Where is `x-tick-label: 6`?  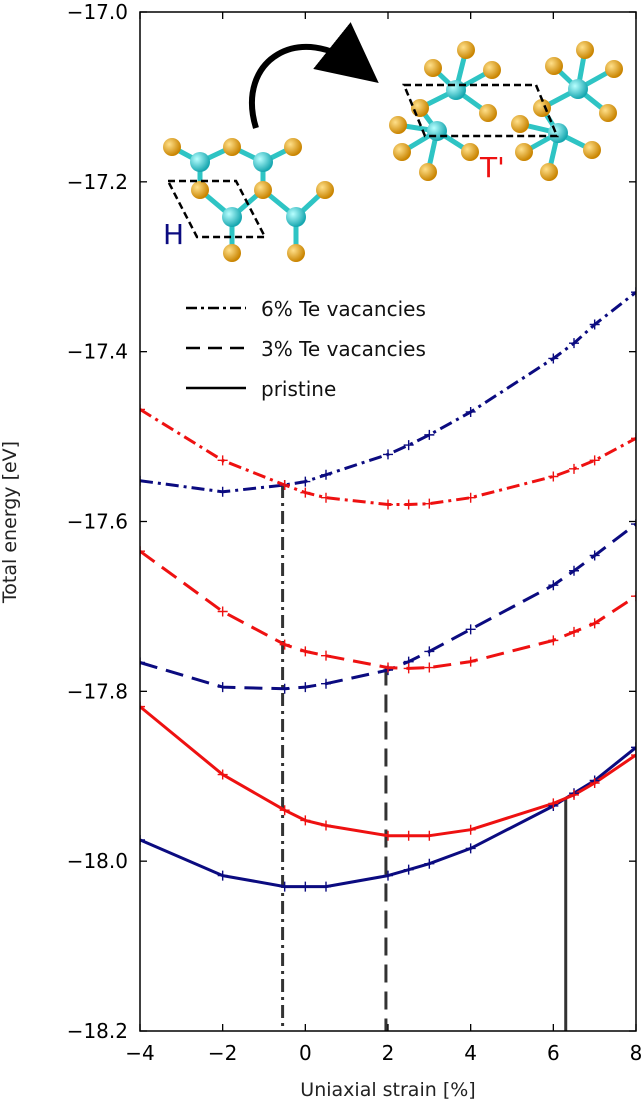
x-tick-label: 6 is located at coordinates (553, 1053).